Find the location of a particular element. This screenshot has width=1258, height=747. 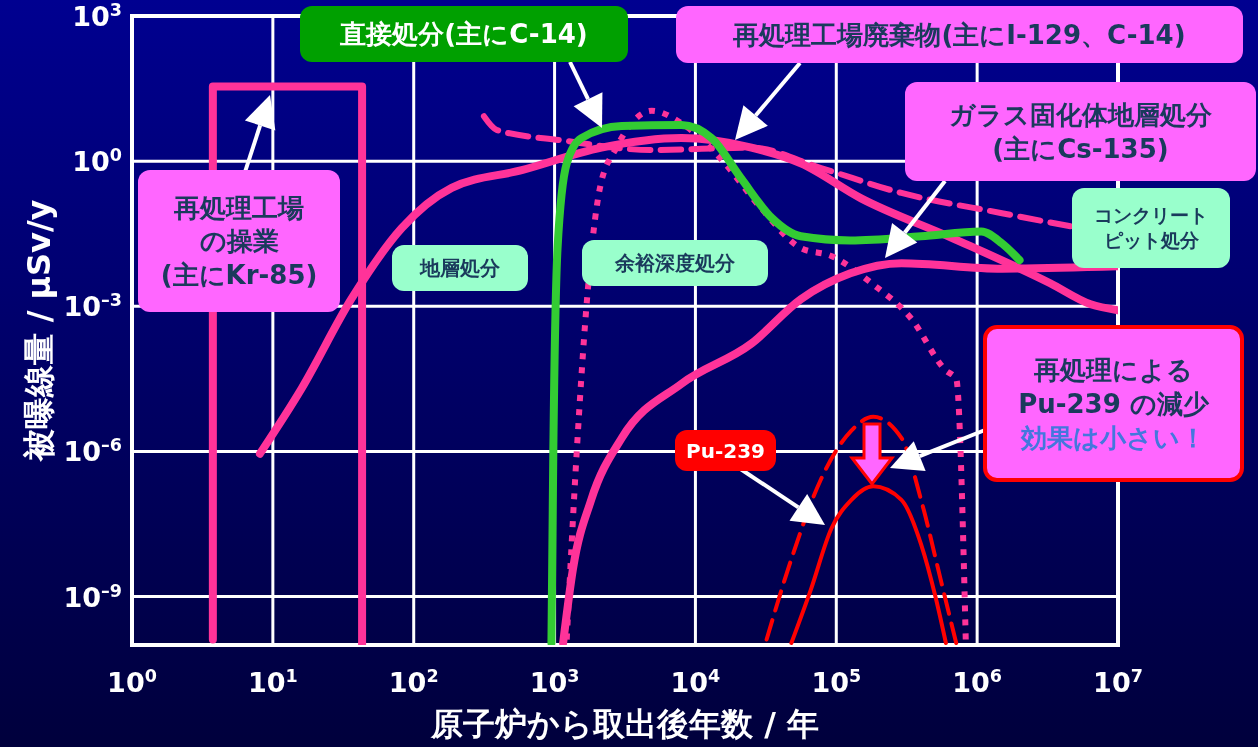

annotation: Pu-239 is located at coordinates (725, 450).